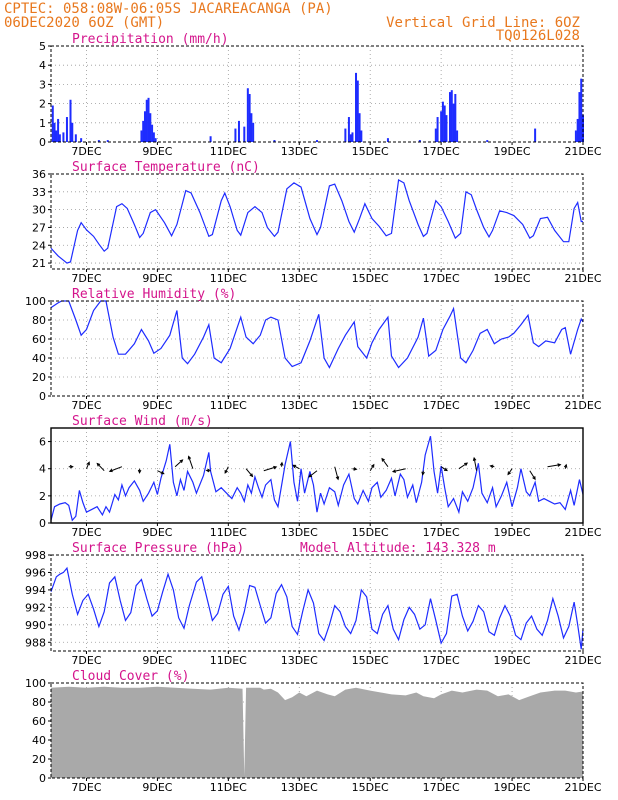 Image resolution: width=618 pixels, height=800 pixels. What do you see at coordinates (42, 396) in the screenshot?
I see `y-tick-label: 0` at bounding box center [42, 396].